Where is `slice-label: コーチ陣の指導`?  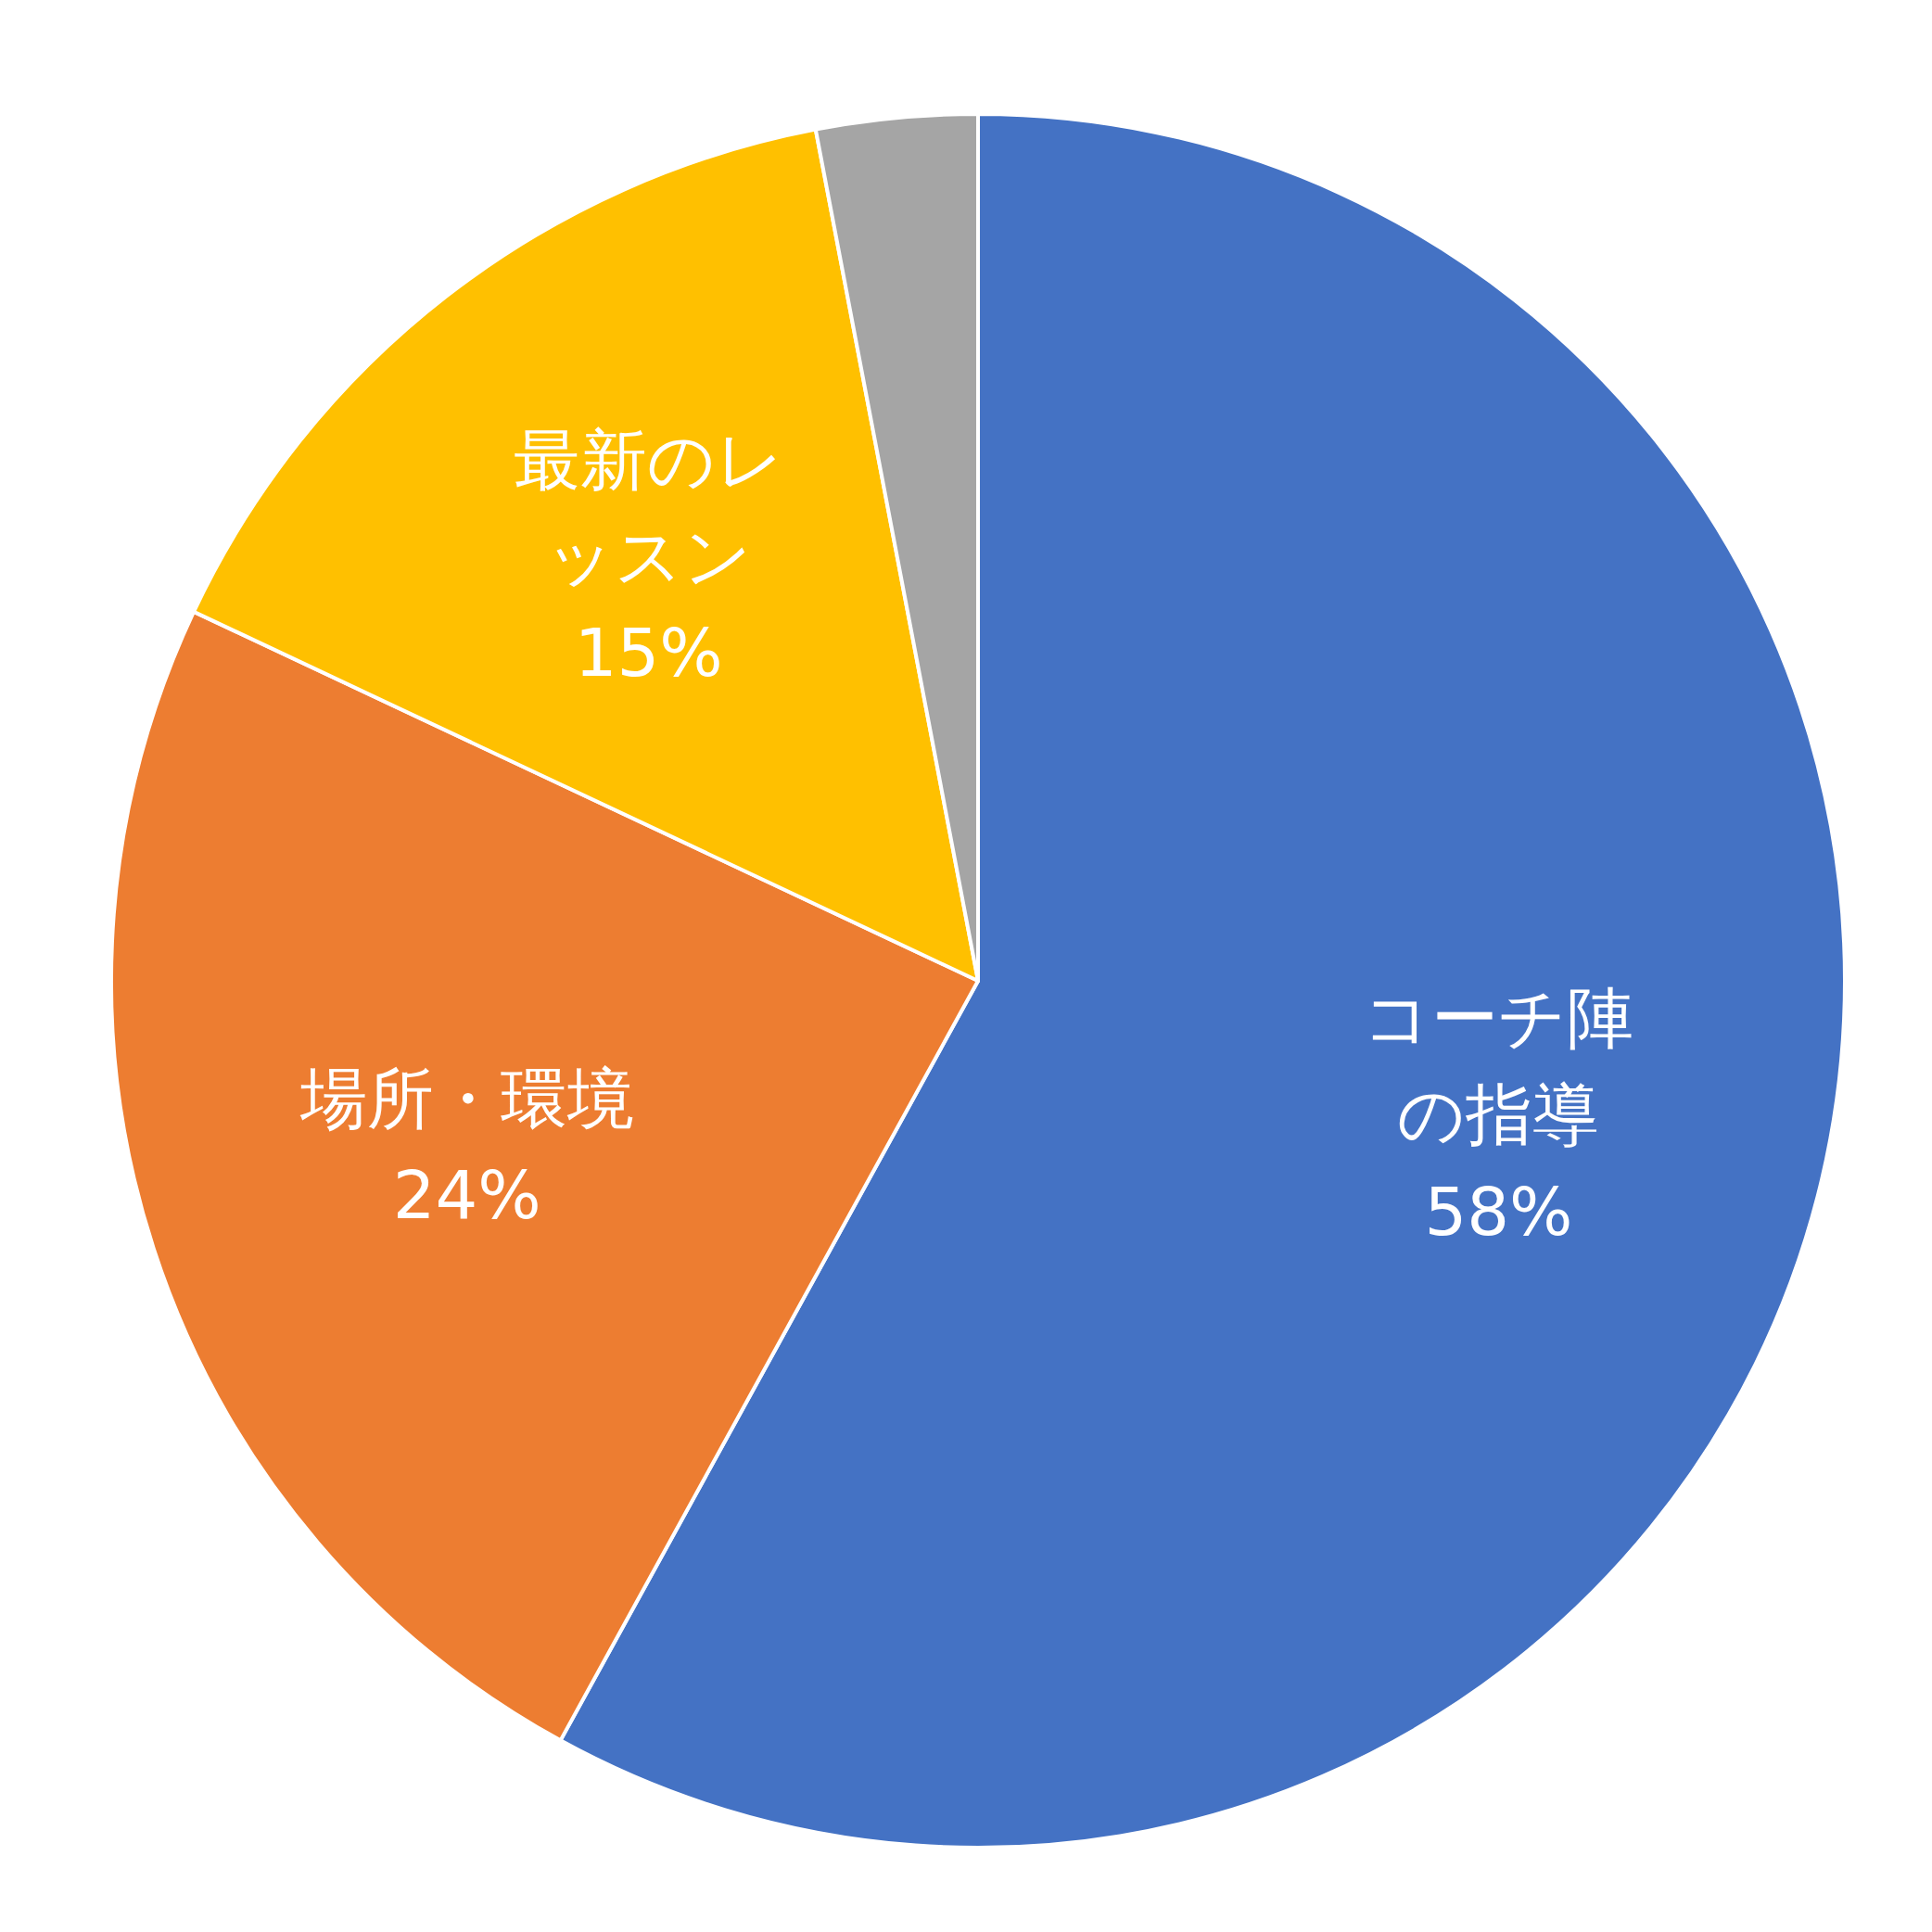
slice-label: コーチ陣の指導 is located at coordinates (1498, 1066).